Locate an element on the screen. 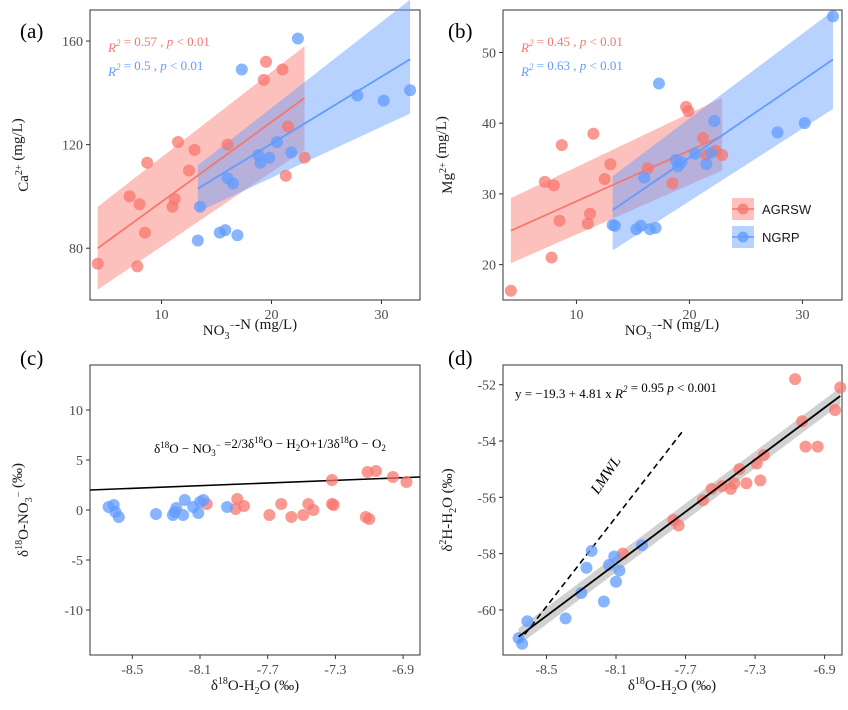 This screenshot has height=710, width=848. panel-label: (a) is located at coordinates (31, 31).